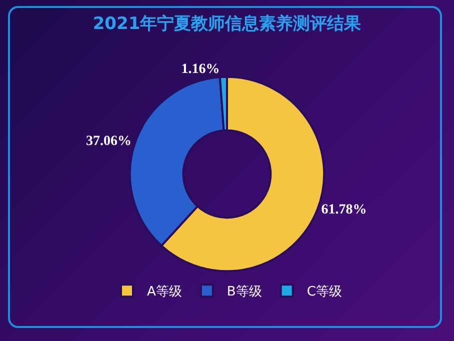 The image size is (454, 341). I want to click on legend-label: A等级, so click(164, 292).